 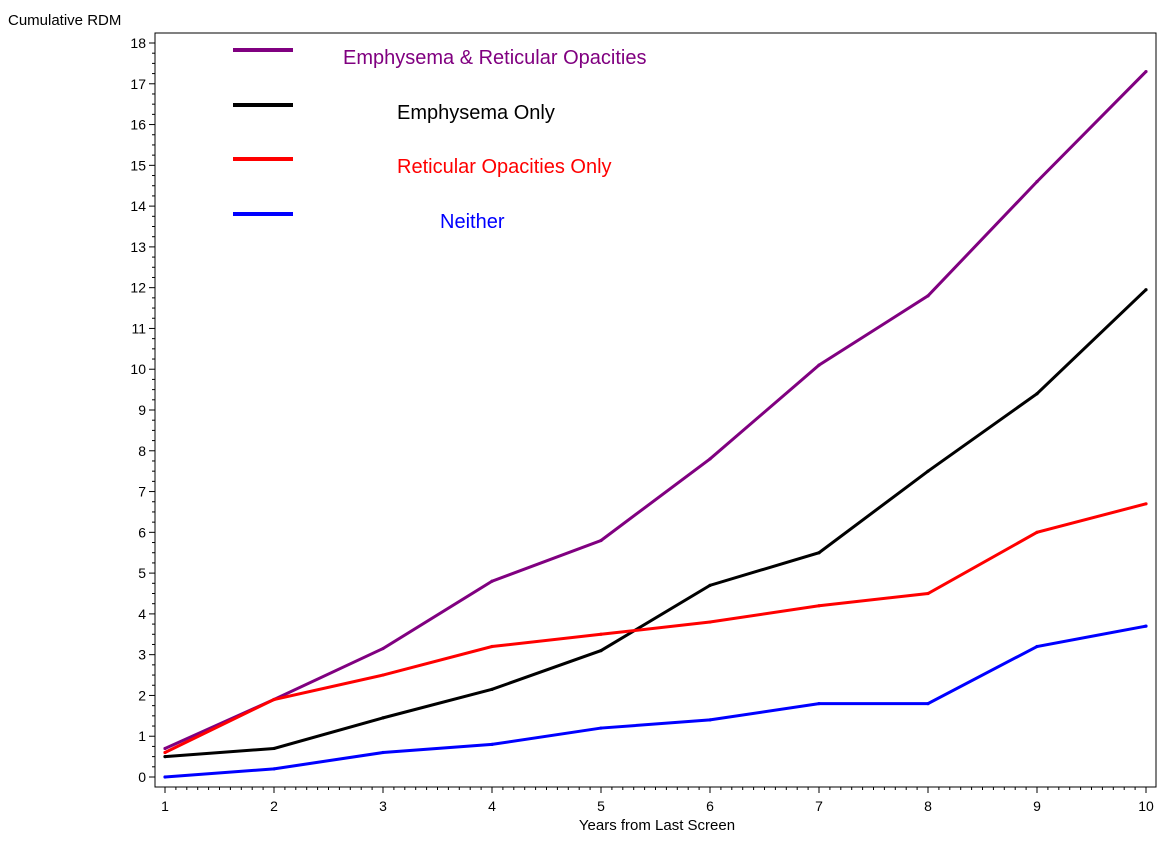 What do you see at coordinates (504, 167) in the screenshot?
I see `legend-label: Reticular Opacities Only` at bounding box center [504, 167].